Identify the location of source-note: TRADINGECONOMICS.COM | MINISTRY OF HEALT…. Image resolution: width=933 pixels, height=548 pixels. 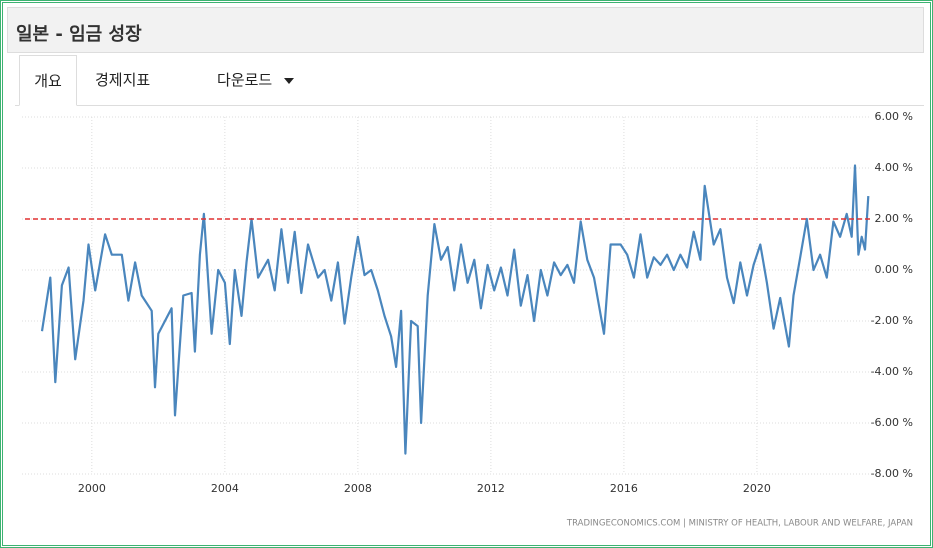
(739, 524).